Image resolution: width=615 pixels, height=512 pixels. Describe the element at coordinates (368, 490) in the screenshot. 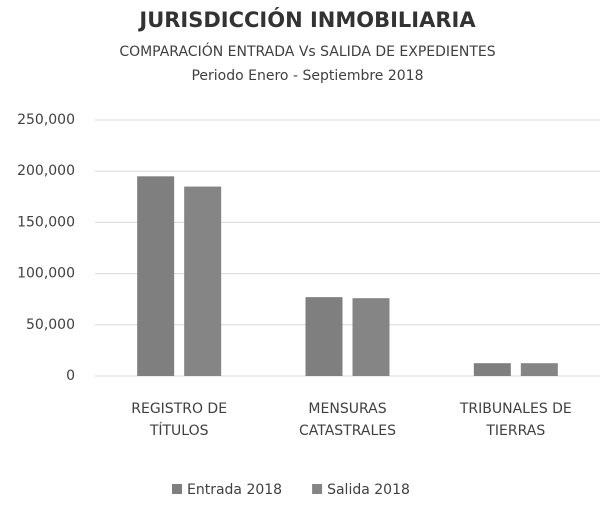

I see `legend-label: Salida 2018` at that location.